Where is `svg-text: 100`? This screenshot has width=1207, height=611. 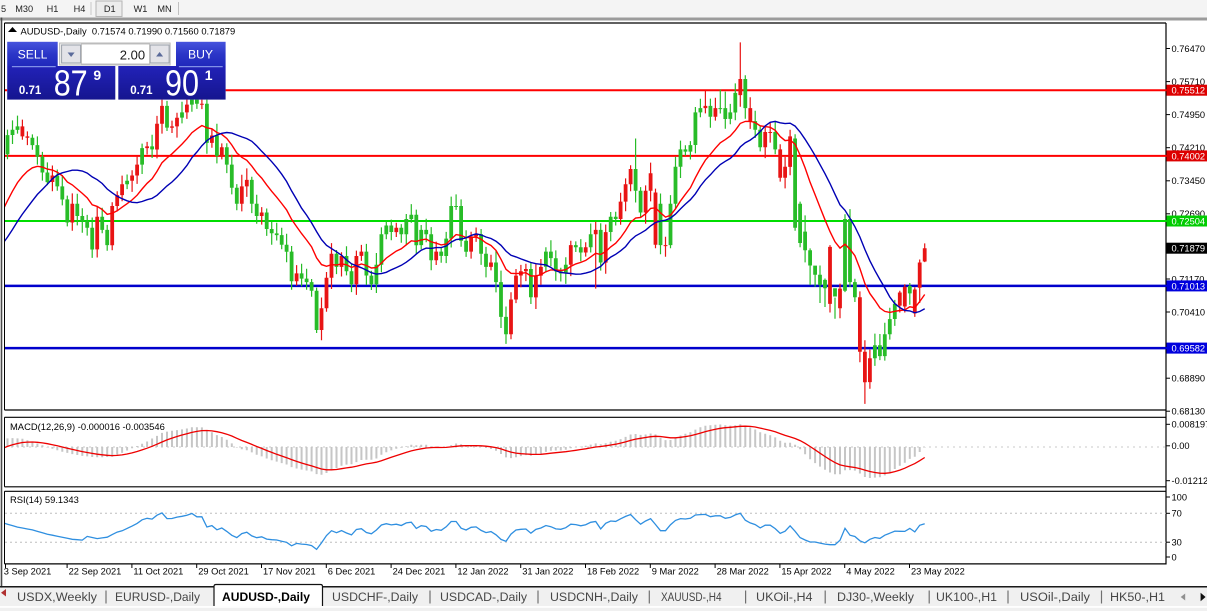
svg-text: 100 is located at coordinates (1180, 497).